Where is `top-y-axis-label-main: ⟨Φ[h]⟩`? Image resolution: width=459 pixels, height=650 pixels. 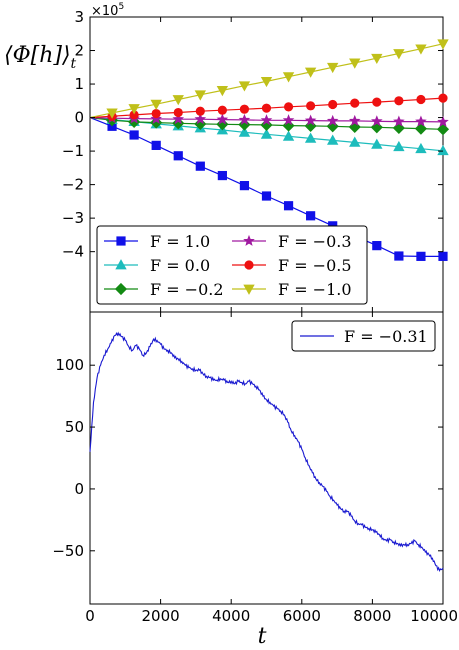
top-y-axis-label-main: ⟨Φ[h]⟩ is located at coordinates (37, 55).